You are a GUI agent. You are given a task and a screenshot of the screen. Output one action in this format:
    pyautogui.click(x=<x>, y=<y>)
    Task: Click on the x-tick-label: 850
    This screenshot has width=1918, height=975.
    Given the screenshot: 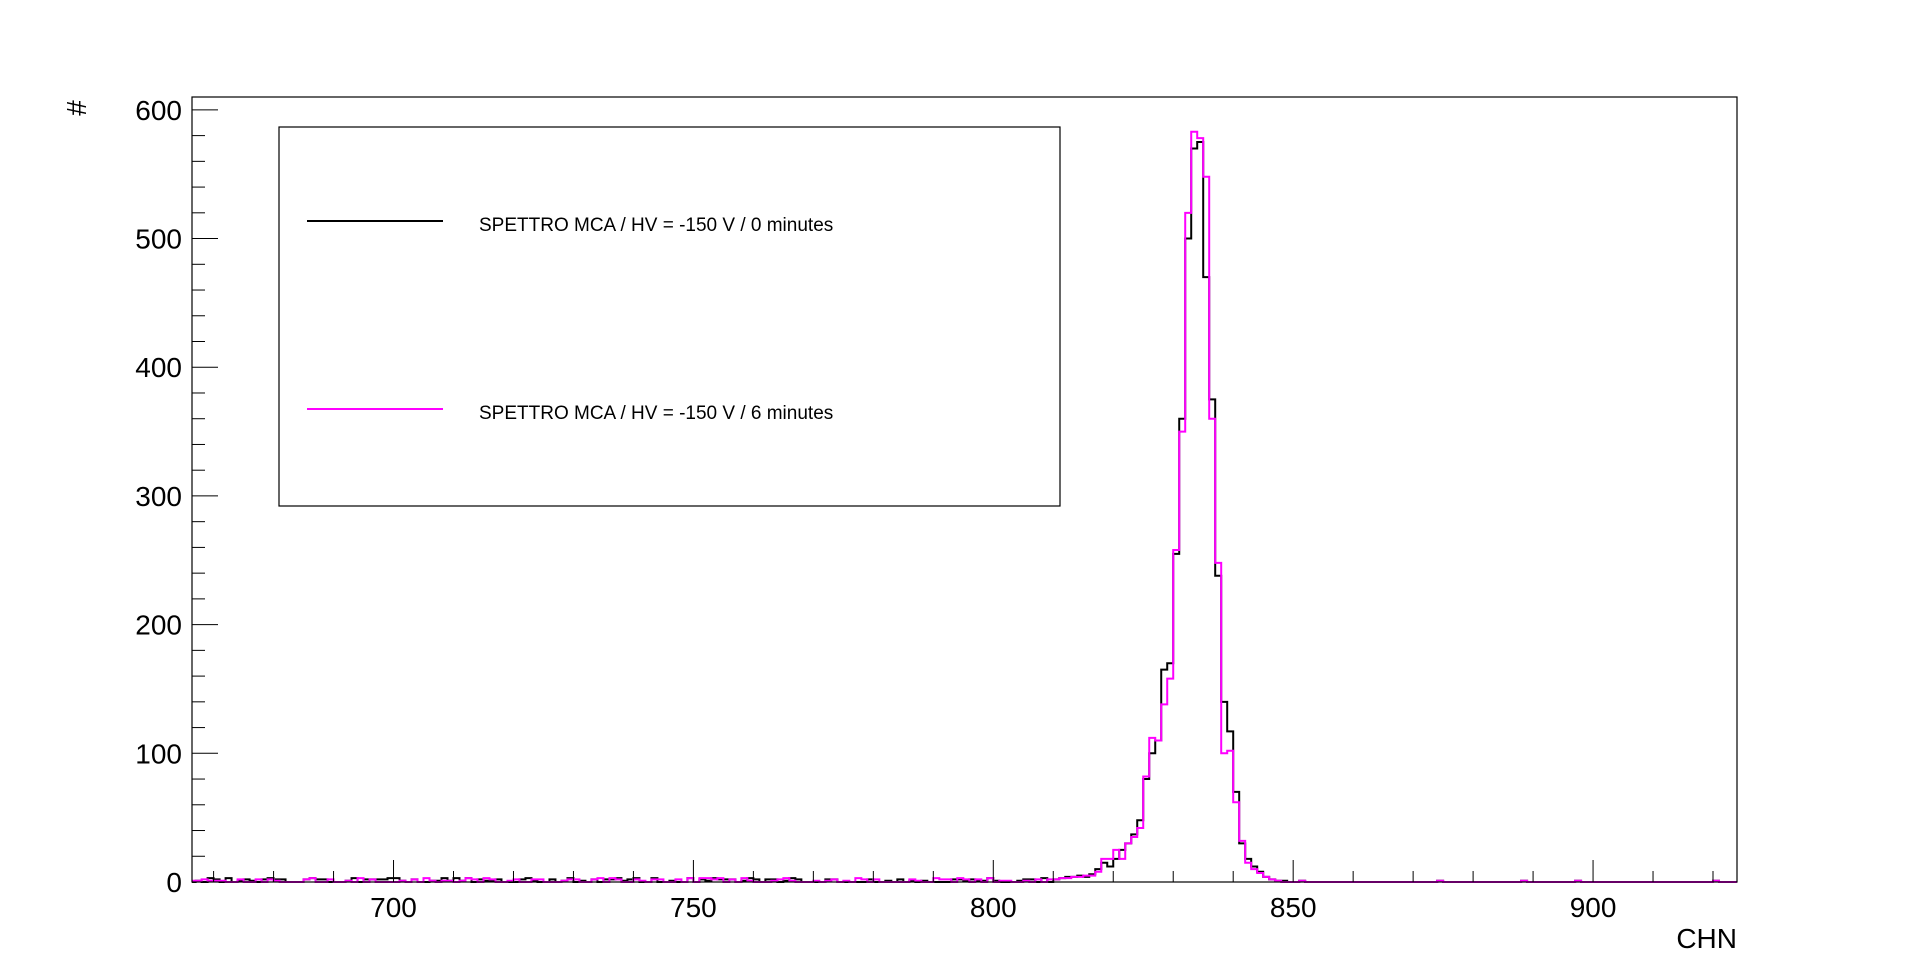 What is the action you would take?
    pyautogui.click(x=1293, y=907)
    